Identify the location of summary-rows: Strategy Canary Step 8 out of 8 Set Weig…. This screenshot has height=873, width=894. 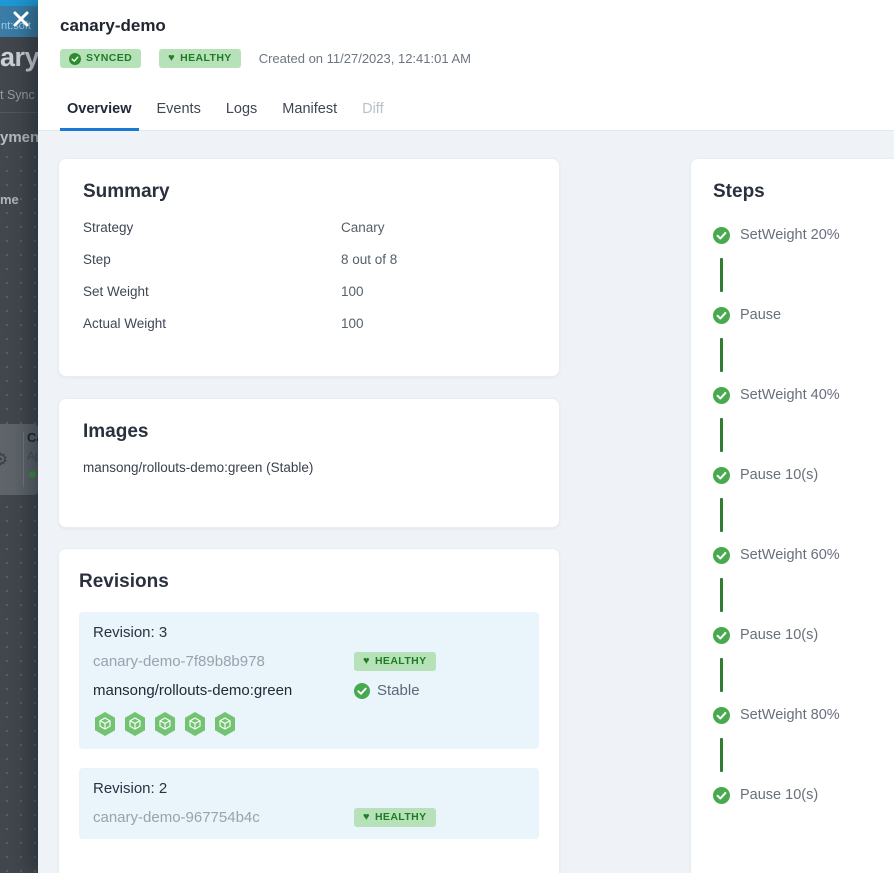
(309, 275).